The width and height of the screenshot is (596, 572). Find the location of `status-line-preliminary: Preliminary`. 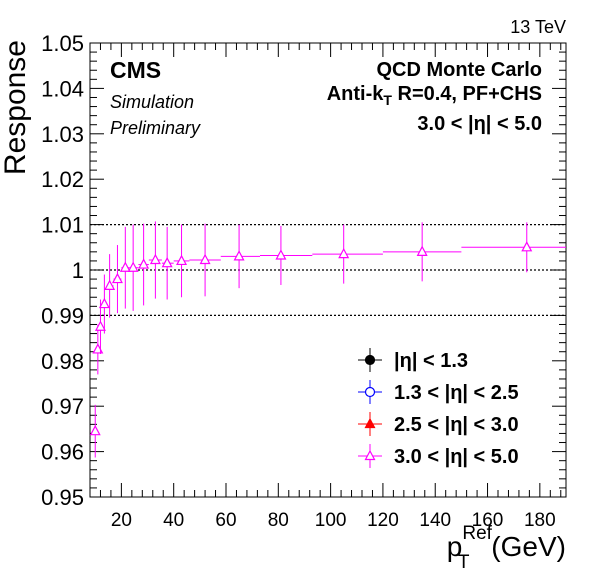

status-line-preliminary: Preliminary is located at coordinates (155, 128).